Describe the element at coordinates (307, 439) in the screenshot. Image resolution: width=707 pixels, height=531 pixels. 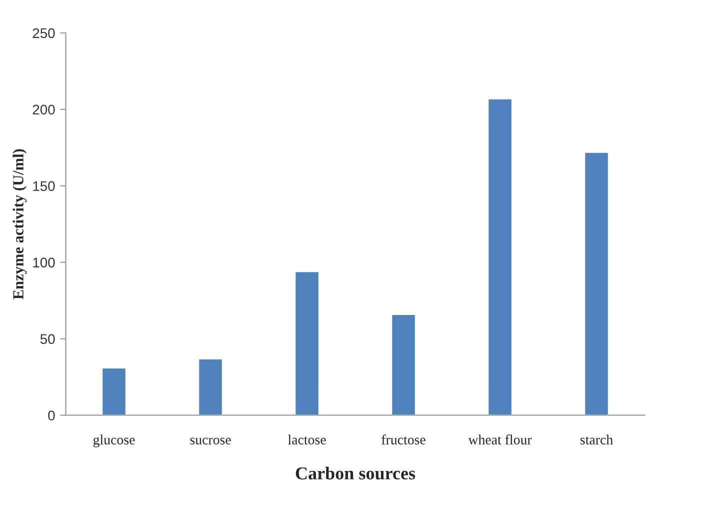
I see `x-tick-label: lactose` at that location.